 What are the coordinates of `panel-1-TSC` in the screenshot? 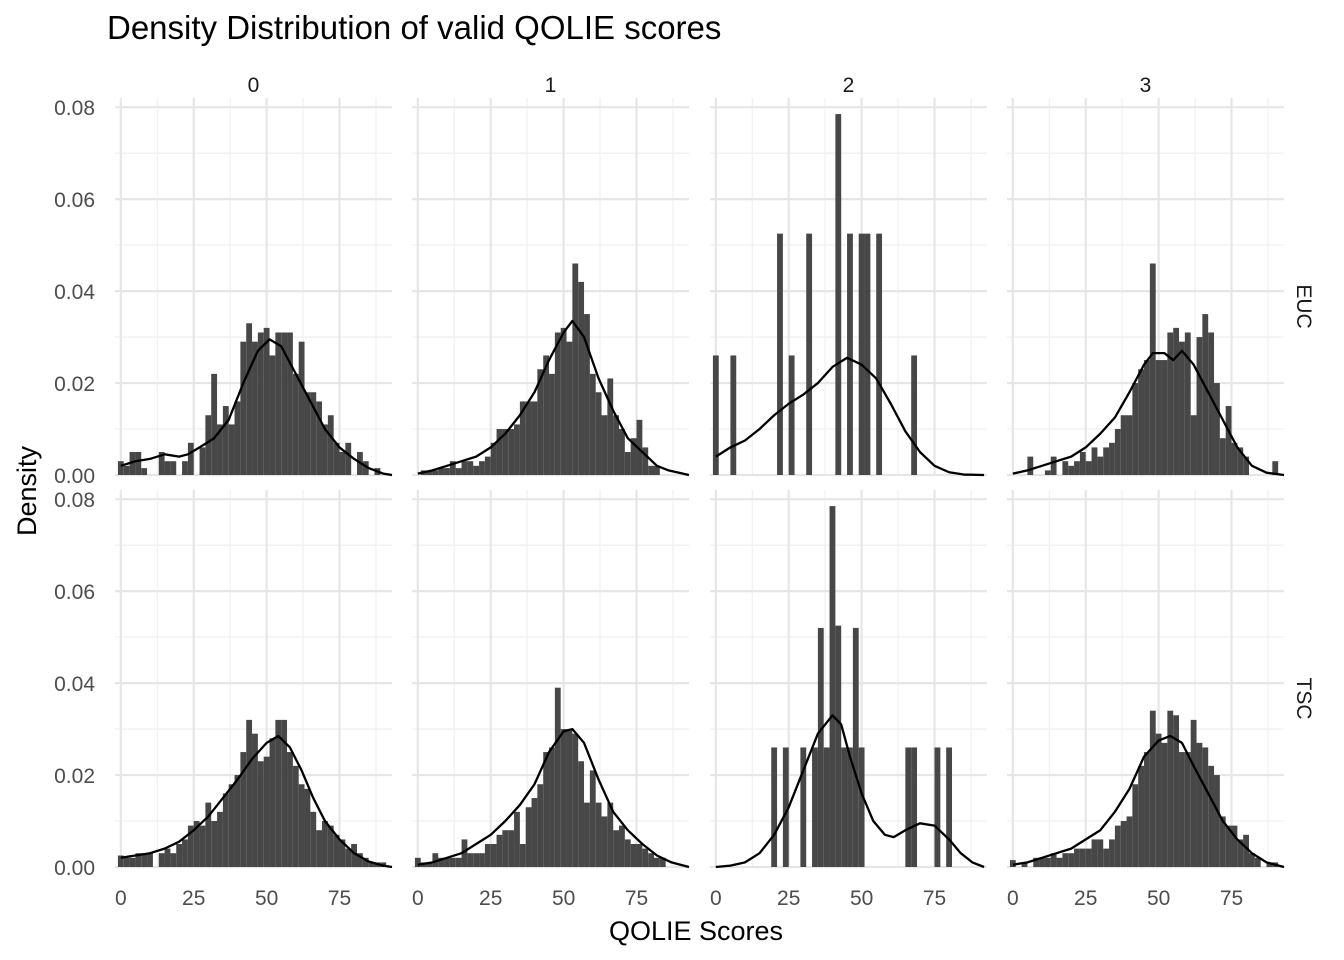 It's located at (550, 679).